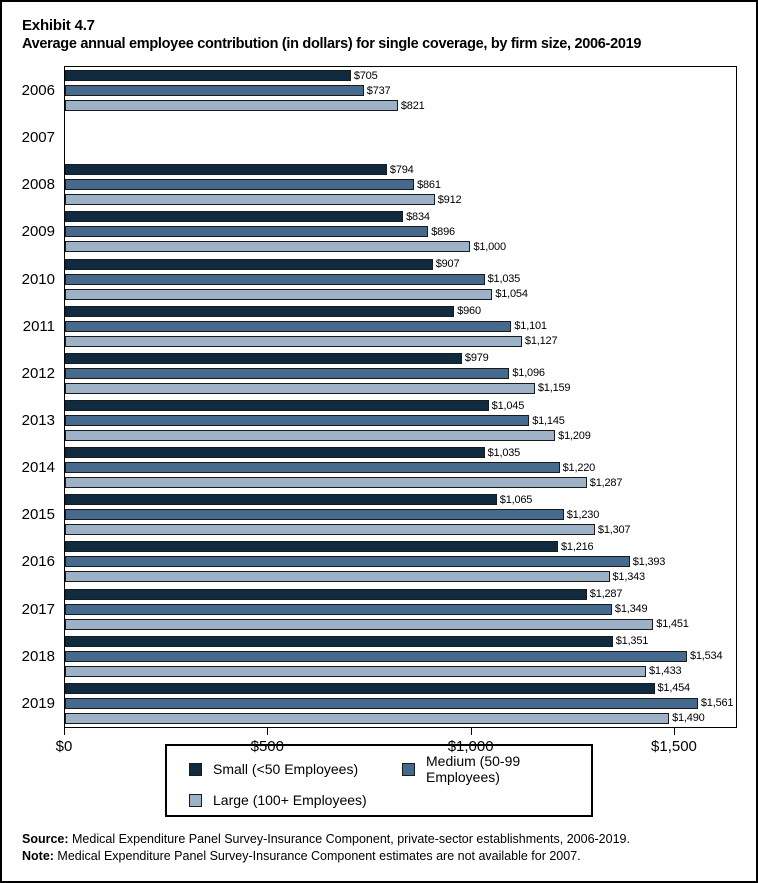 The width and height of the screenshot is (758, 883). What do you see at coordinates (291, 769) in the screenshot?
I see `legend-item-small: Small (<50 Employees)` at bounding box center [291, 769].